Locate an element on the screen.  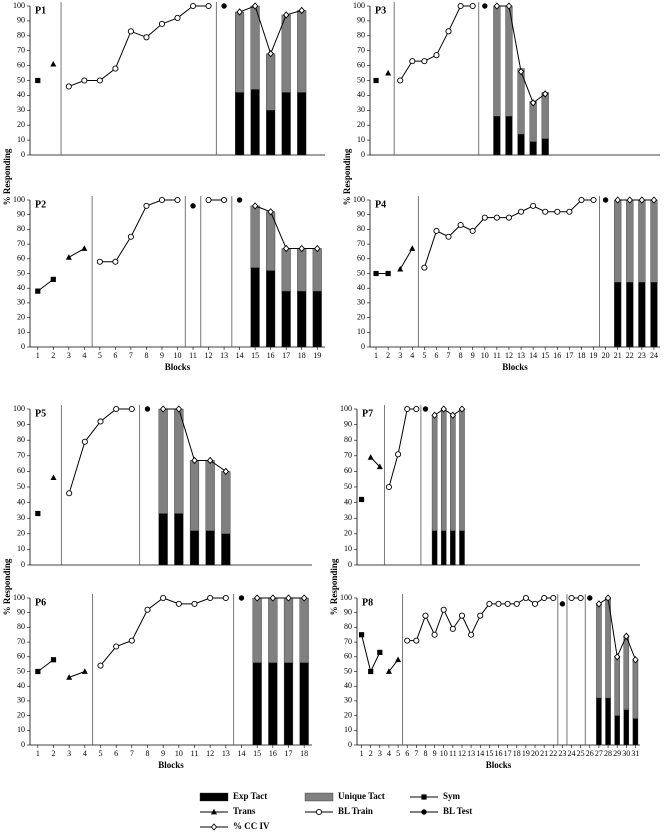
x-tick-label: 10 is located at coordinates (444, 753).